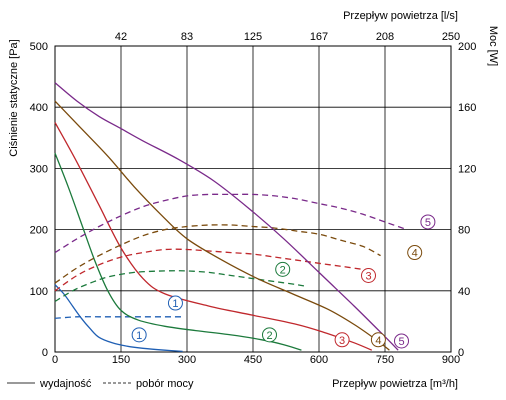 The height and width of the screenshot is (400, 506). I want to click on right-tick-label: 160, so click(467, 108).